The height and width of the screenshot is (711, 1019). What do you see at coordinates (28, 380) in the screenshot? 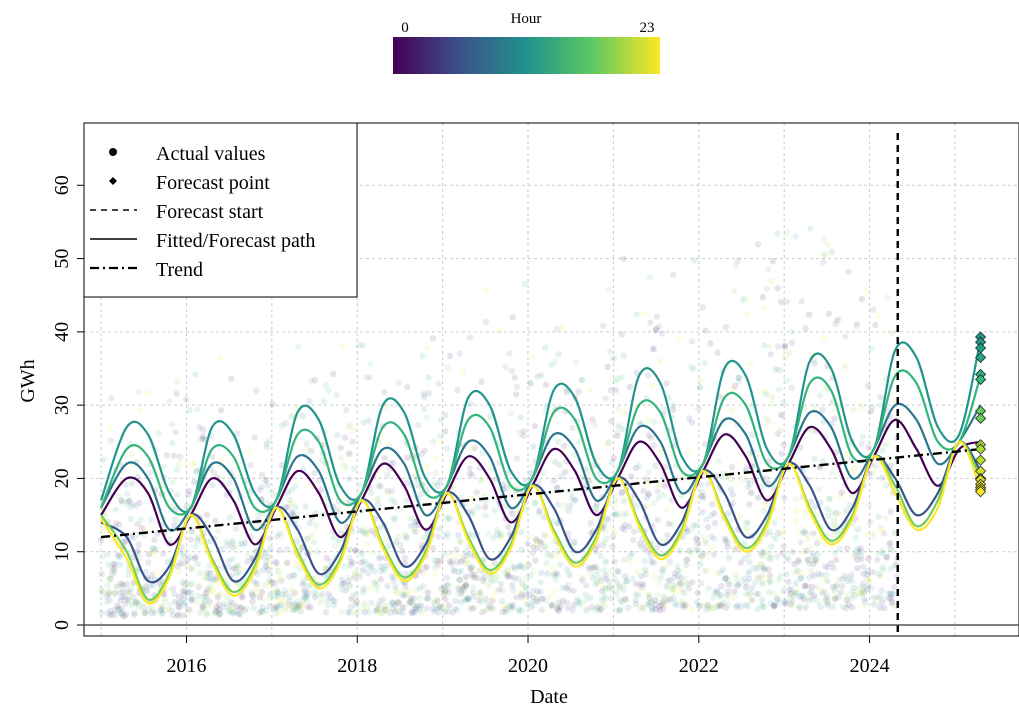
I see `y-axis-label: GWh` at bounding box center [28, 380].